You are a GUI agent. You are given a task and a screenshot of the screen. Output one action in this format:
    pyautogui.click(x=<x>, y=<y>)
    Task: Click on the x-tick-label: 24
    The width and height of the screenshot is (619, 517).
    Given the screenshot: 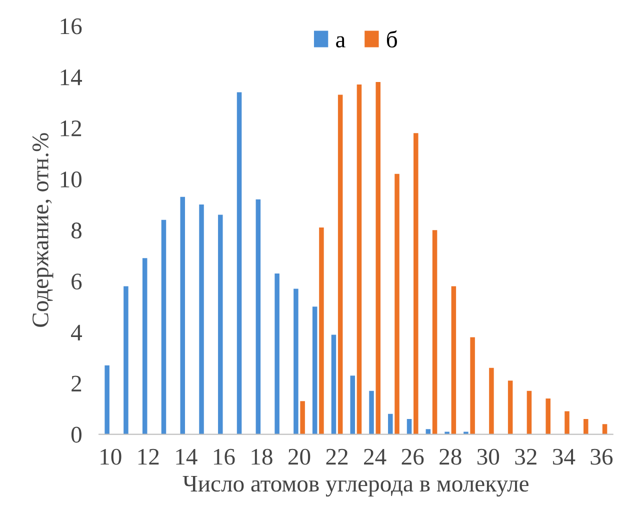 What is the action you would take?
    pyautogui.click(x=375, y=456)
    